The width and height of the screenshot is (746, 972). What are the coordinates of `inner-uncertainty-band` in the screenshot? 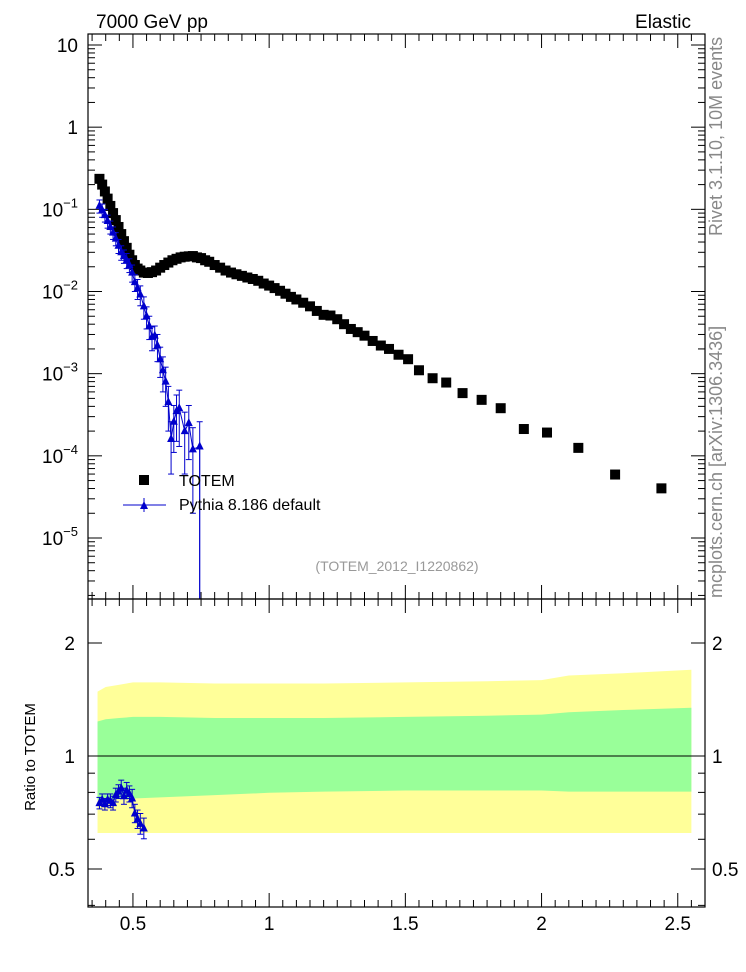 It's located at (394, 753).